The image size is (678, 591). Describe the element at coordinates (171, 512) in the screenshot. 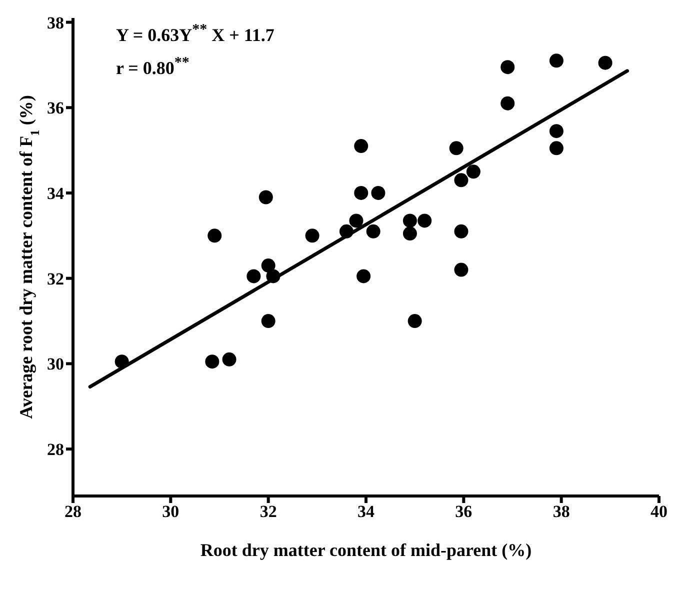

I see `x-tick-label: 30` at that location.